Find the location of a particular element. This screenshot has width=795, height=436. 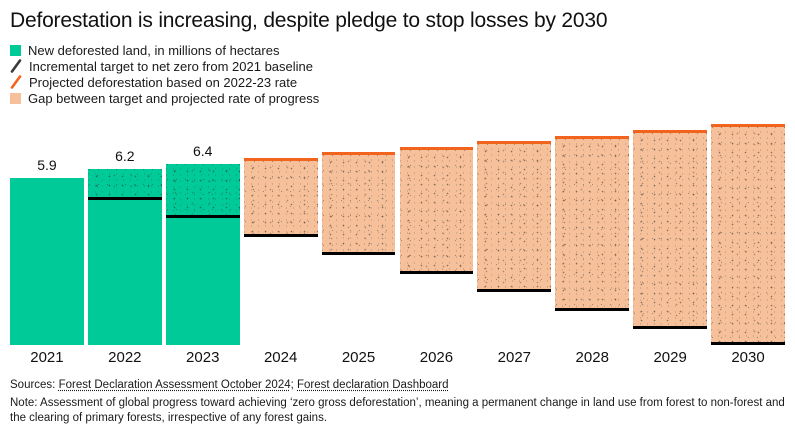

bar-column-2021: 5.9 is located at coordinates (47, 227).